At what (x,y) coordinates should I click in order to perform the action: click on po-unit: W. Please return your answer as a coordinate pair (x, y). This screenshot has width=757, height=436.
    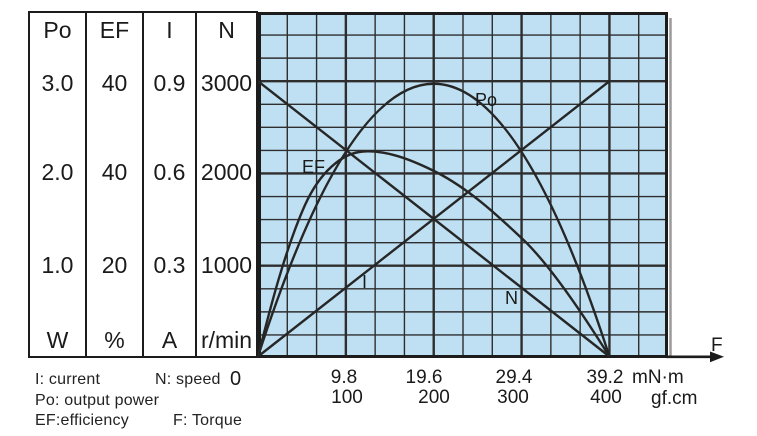
    Looking at the image, I should click on (57, 340).